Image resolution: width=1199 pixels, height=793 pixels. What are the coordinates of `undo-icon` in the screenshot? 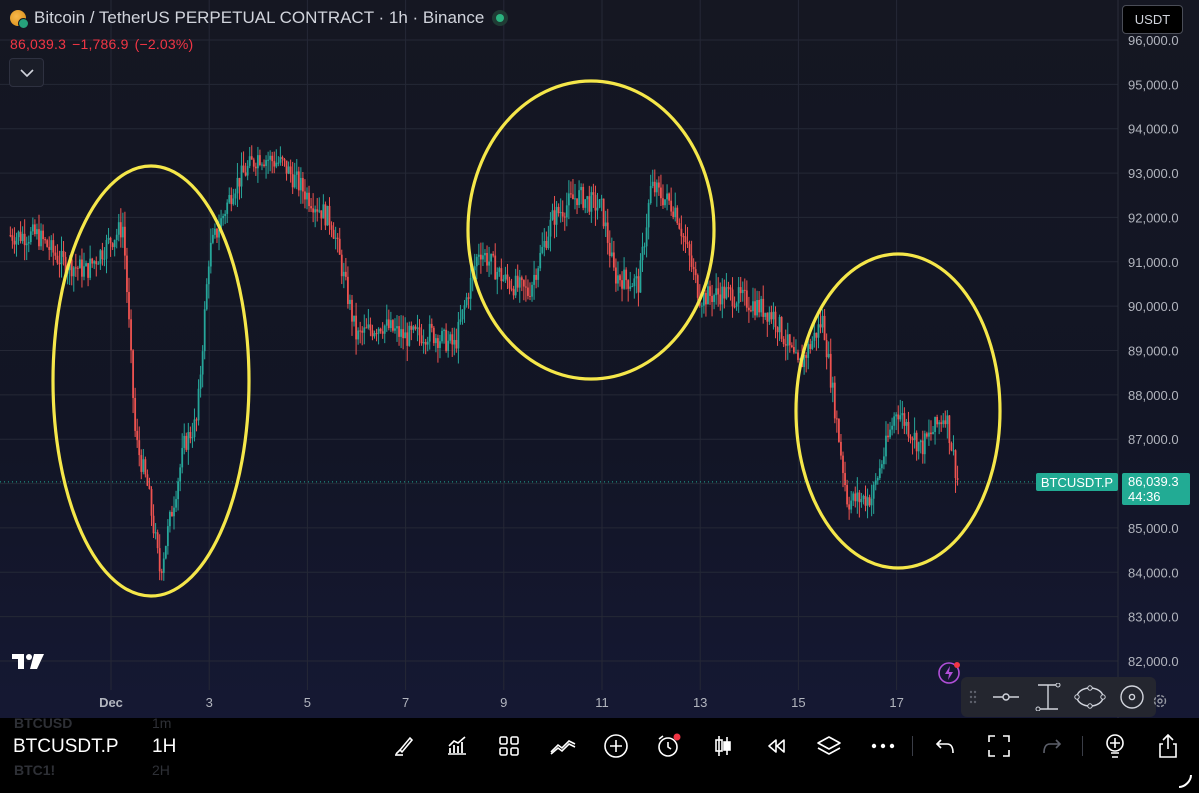 It's located at (945, 746).